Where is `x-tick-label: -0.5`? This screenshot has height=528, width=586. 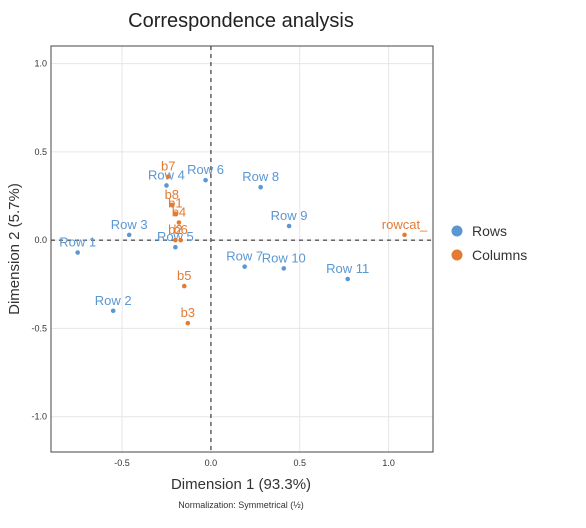
x-tick-label: -0.5 is located at coordinates (122, 463).